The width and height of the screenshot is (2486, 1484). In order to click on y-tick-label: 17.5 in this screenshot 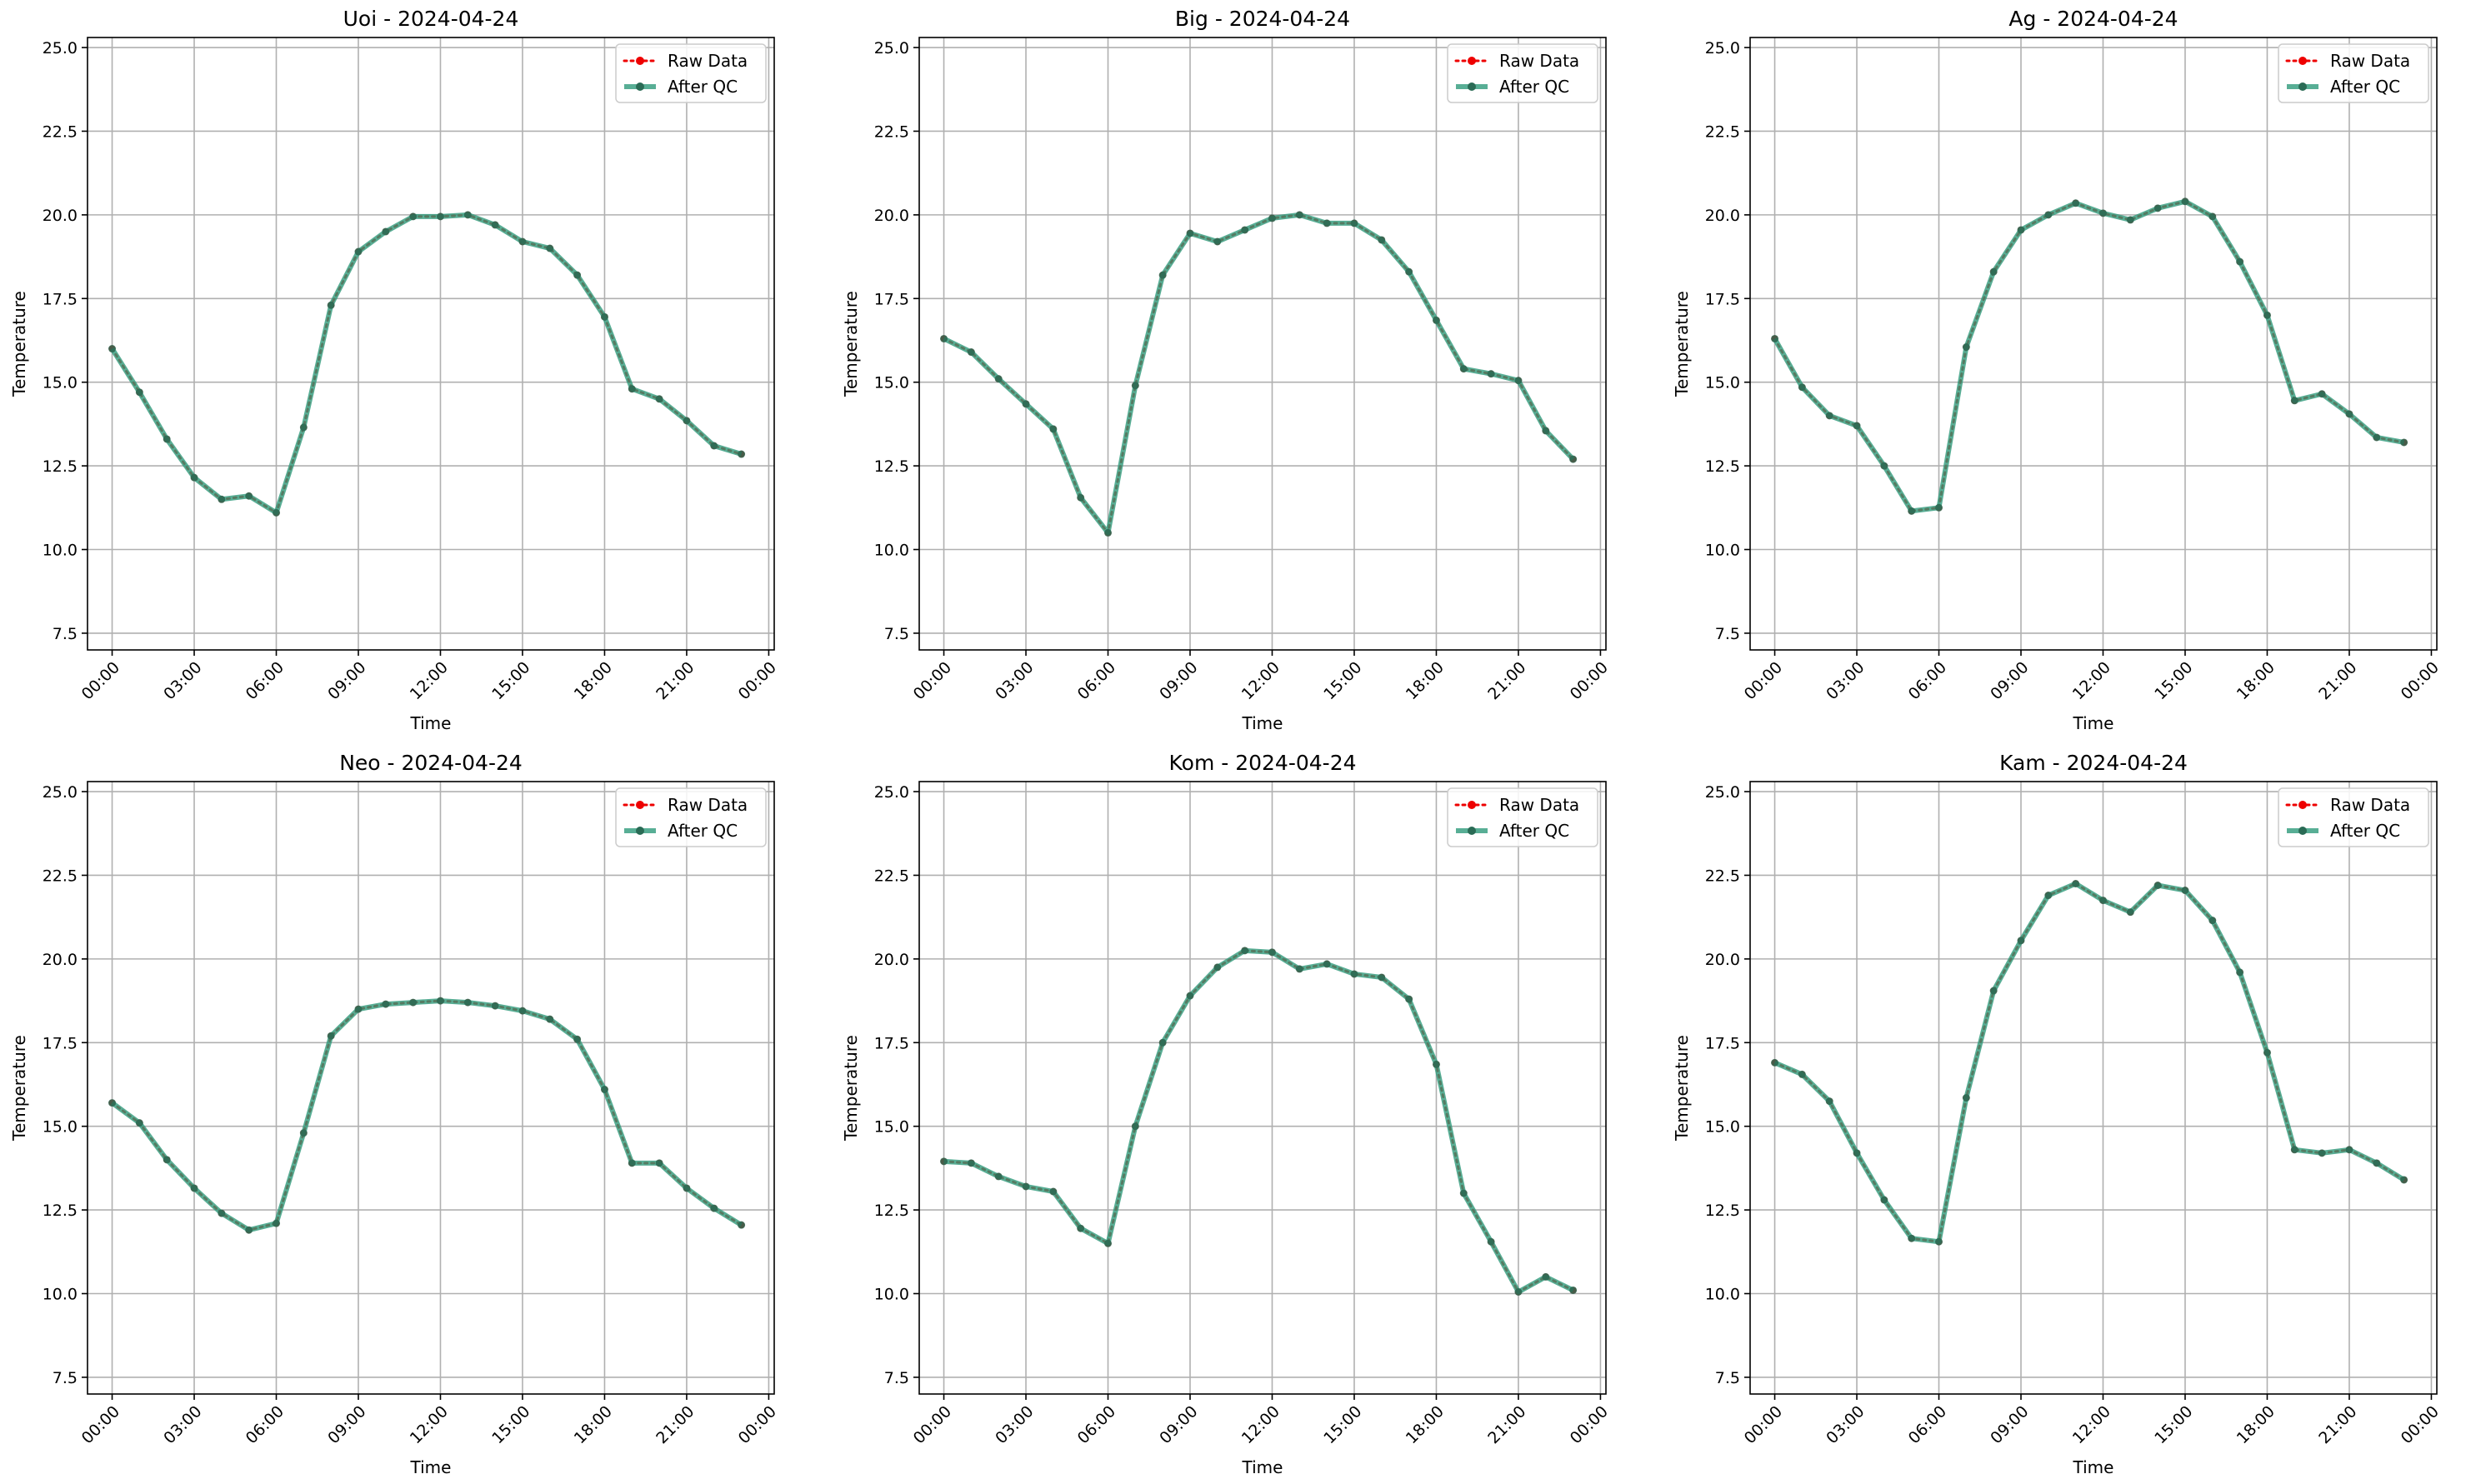, I will do `click(60, 1043)`.